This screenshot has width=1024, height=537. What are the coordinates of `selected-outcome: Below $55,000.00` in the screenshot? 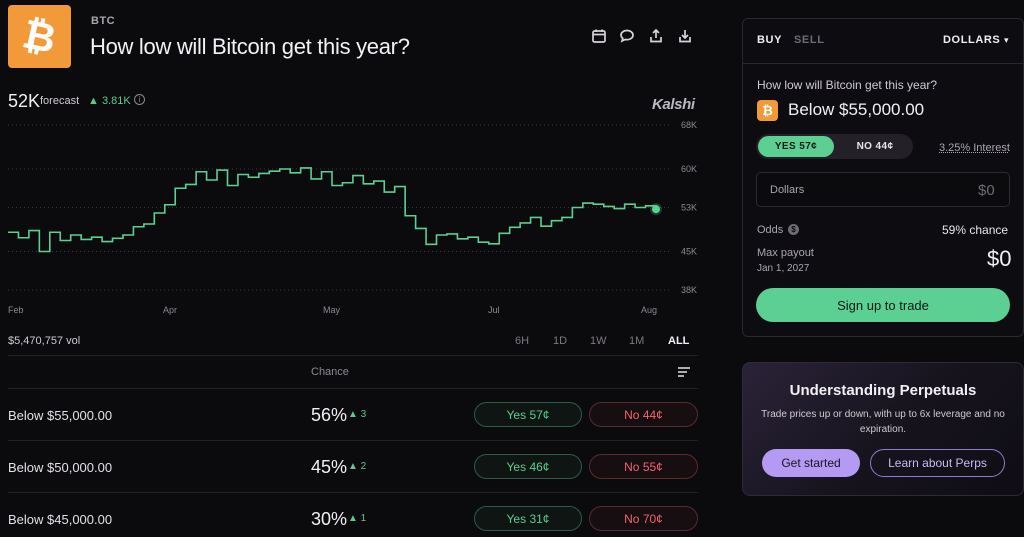 It's located at (856, 109).